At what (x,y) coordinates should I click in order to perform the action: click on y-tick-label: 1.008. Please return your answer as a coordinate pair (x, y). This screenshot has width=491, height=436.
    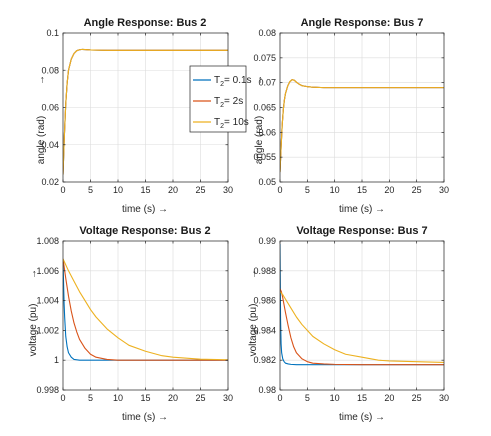
    Looking at the image, I should click on (47, 241).